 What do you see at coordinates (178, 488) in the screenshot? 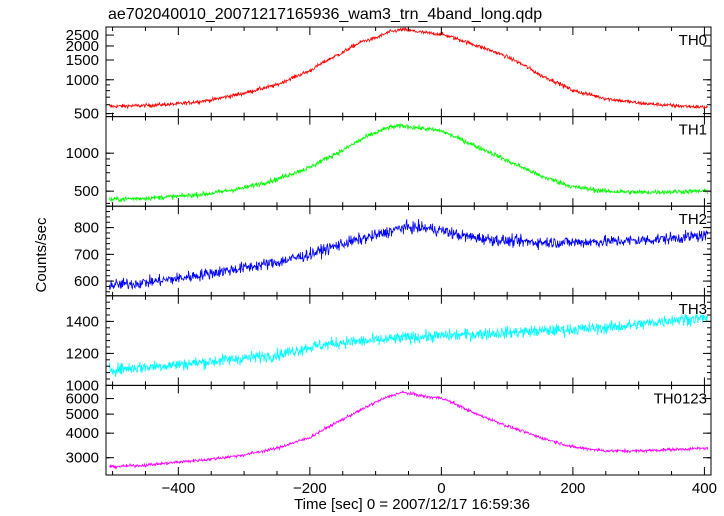
I see `x-tick-label: −400` at bounding box center [178, 488].